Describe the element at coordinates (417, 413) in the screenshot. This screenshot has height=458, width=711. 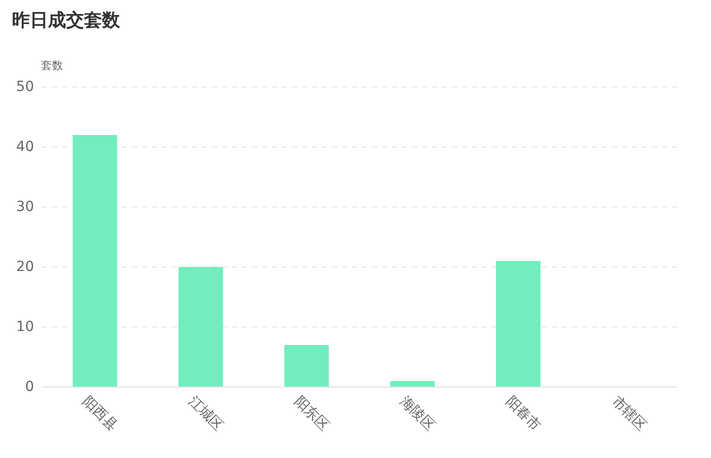
I see `x-tick-label: 海陵区` at that location.